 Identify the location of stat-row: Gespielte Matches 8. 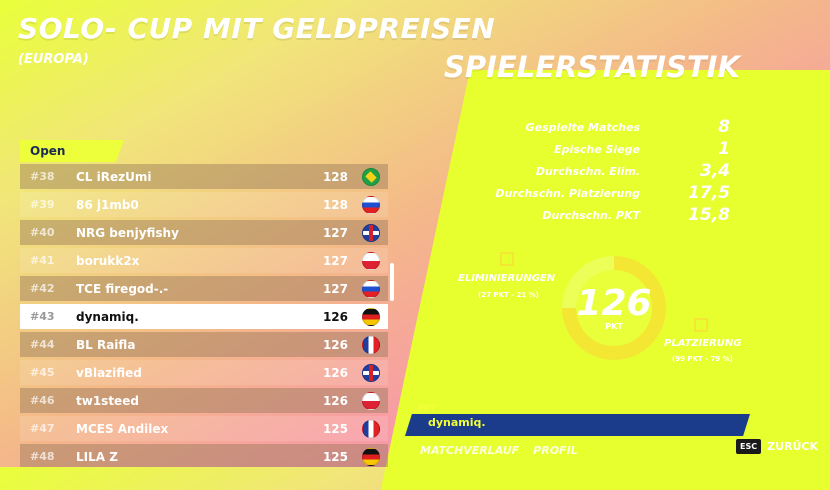
(605, 127).